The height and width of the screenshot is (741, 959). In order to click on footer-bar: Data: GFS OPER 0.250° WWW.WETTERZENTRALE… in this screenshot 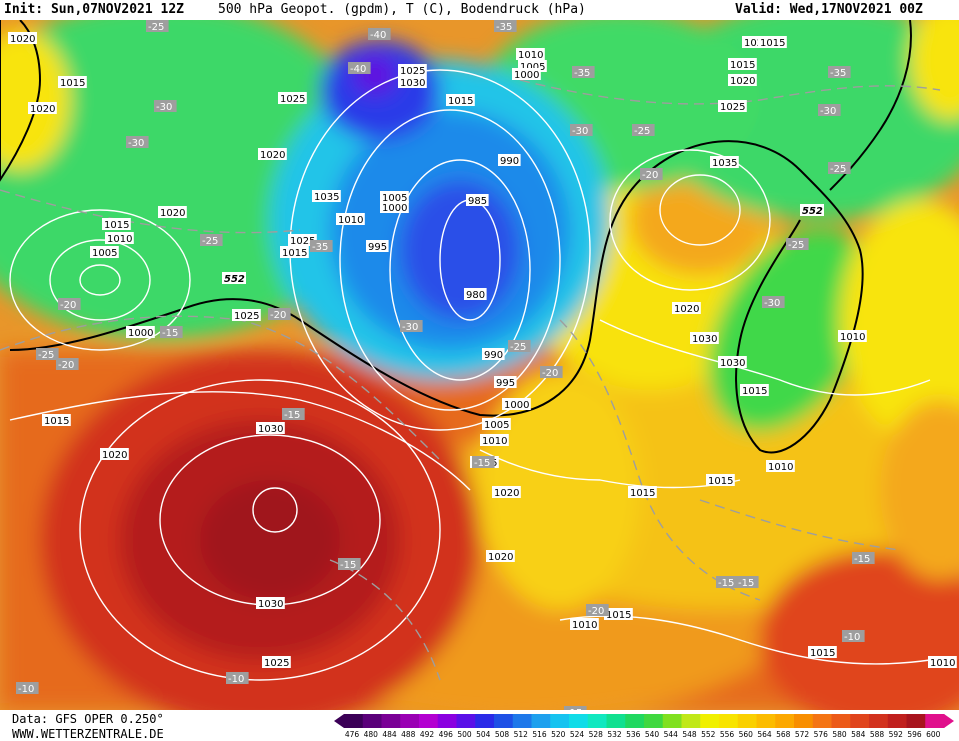, I will do `click(479, 725)`.